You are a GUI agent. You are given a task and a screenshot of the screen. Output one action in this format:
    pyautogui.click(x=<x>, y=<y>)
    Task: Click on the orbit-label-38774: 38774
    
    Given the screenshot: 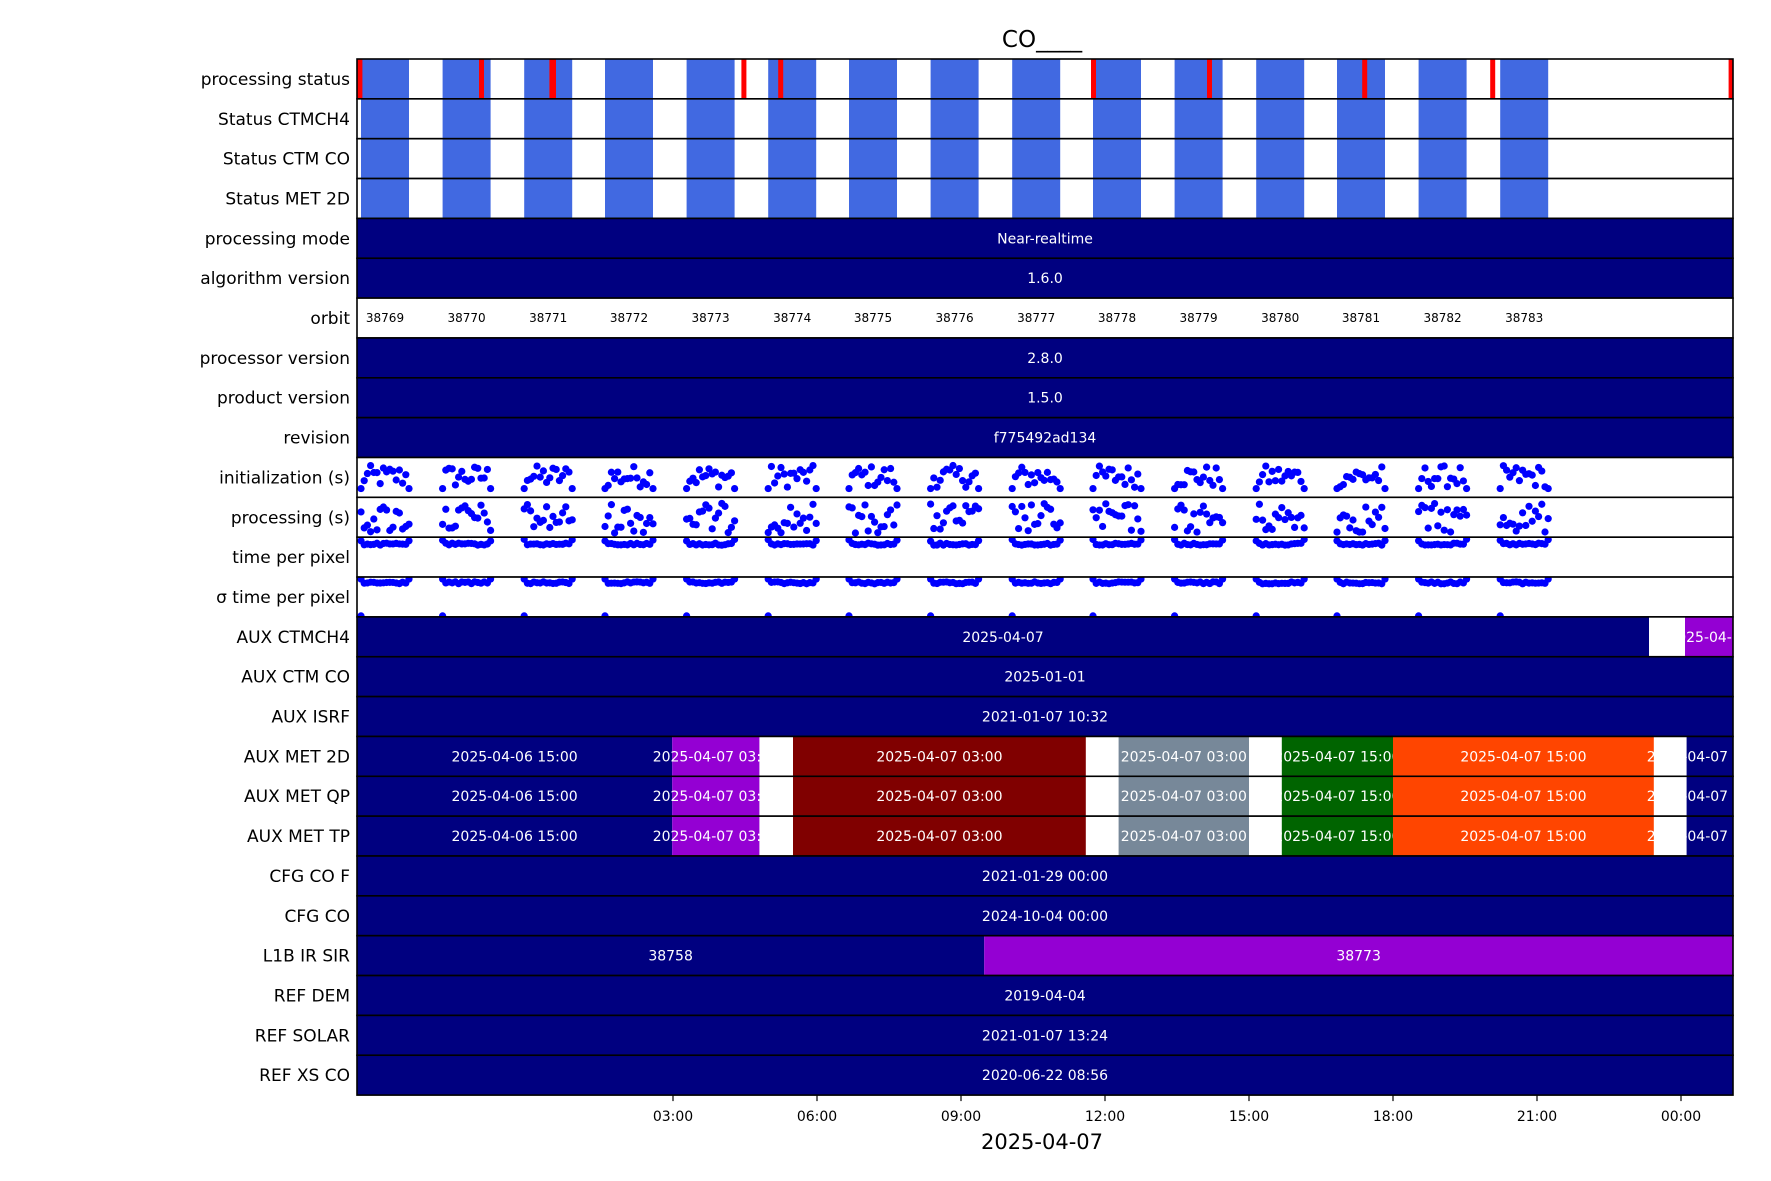 What is the action you would take?
    pyautogui.click(x=792, y=318)
    